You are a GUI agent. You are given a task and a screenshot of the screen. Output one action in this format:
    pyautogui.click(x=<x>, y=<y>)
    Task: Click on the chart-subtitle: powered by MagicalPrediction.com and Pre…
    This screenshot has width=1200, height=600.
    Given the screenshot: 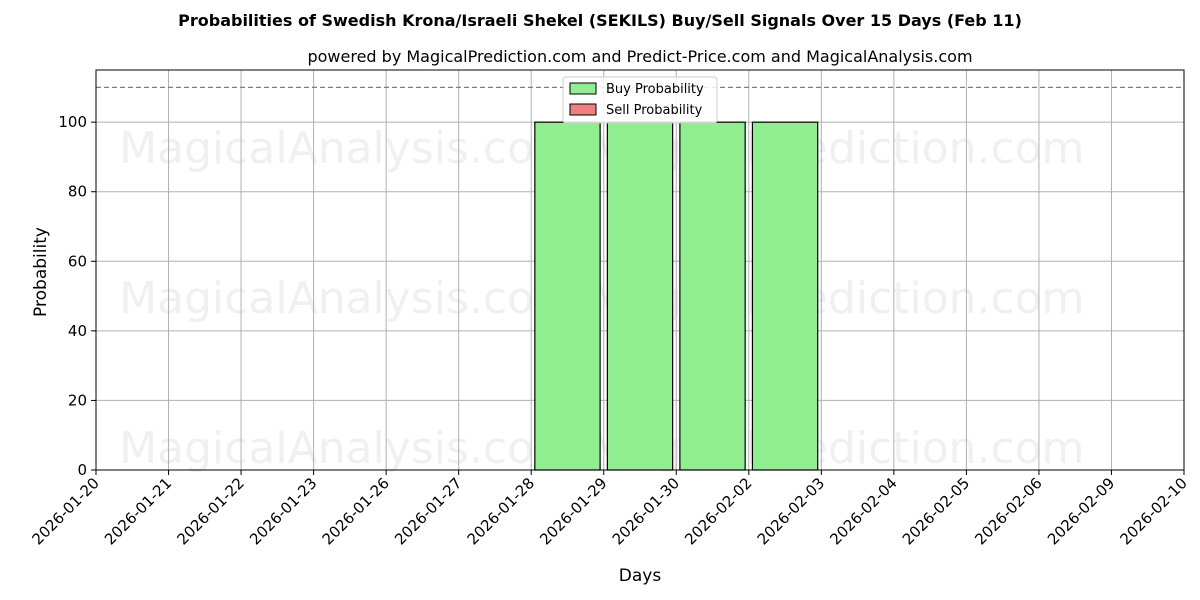 What is the action you would take?
    pyautogui.click(x=639, y=56)
    